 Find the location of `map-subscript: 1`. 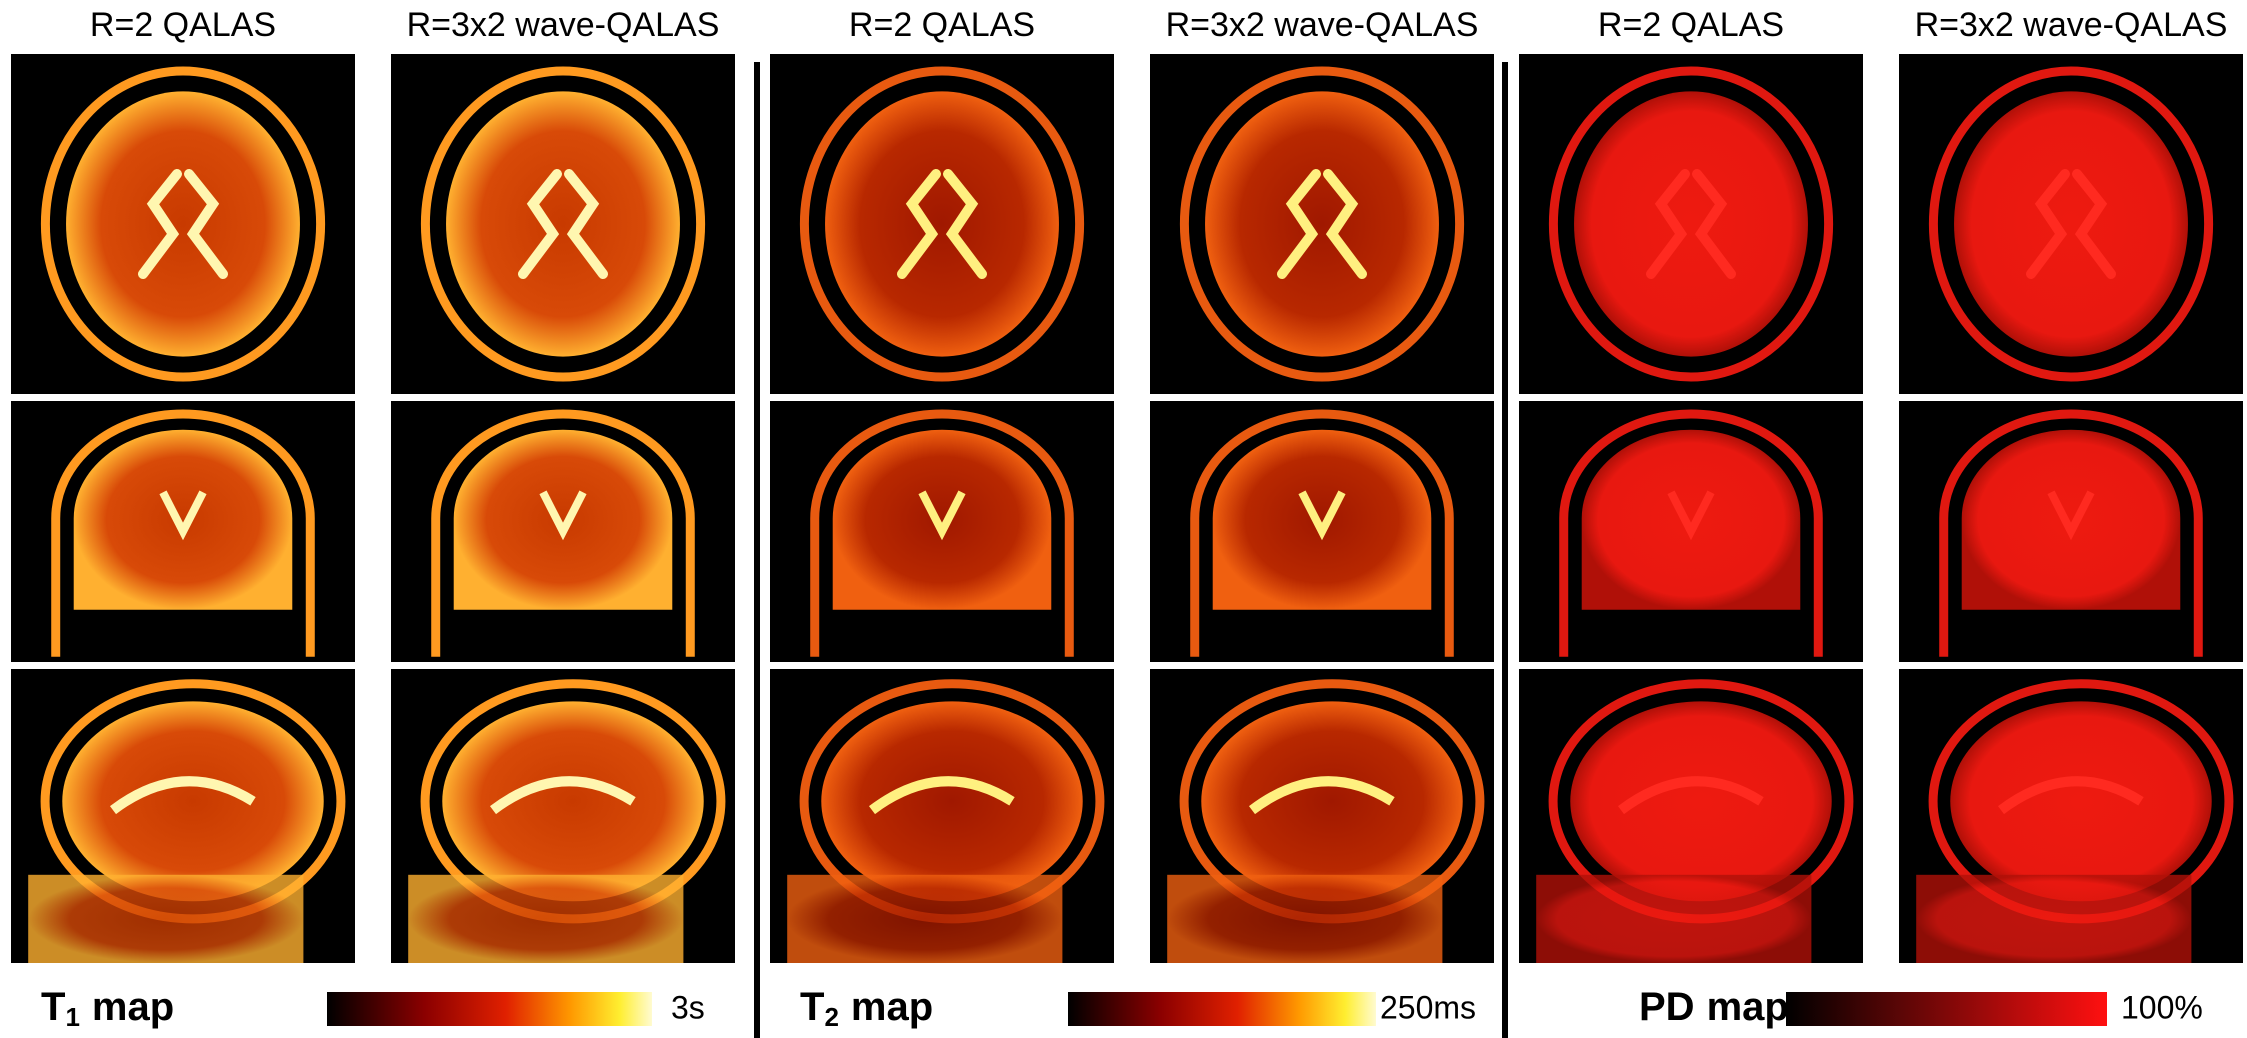

map-subscript: 1 is located at coordinates (72, 1017).